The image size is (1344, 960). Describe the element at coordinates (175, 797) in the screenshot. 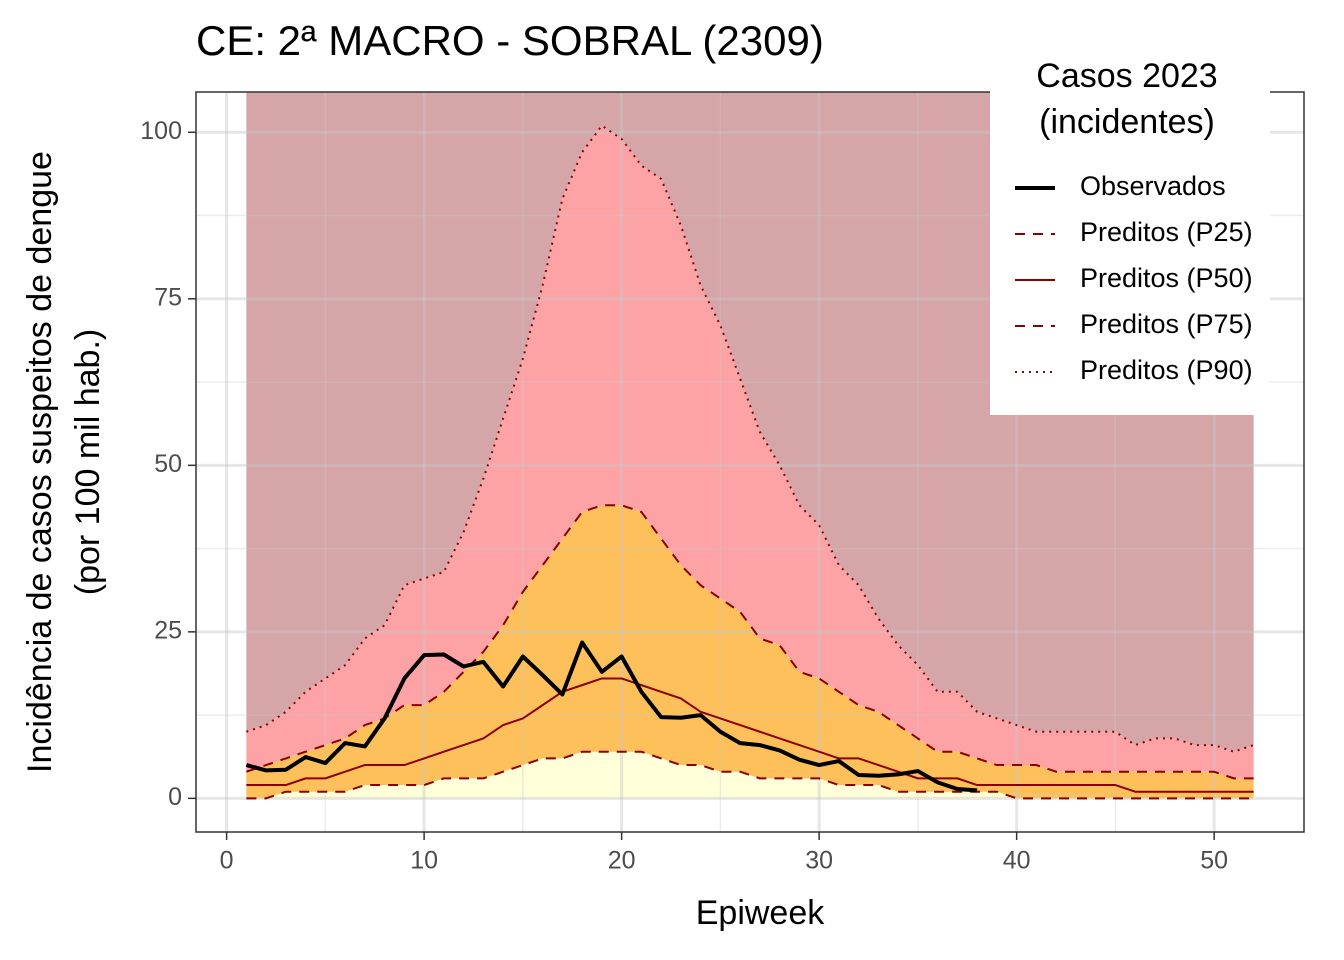

I see `y-tick-label: 0` at that location.